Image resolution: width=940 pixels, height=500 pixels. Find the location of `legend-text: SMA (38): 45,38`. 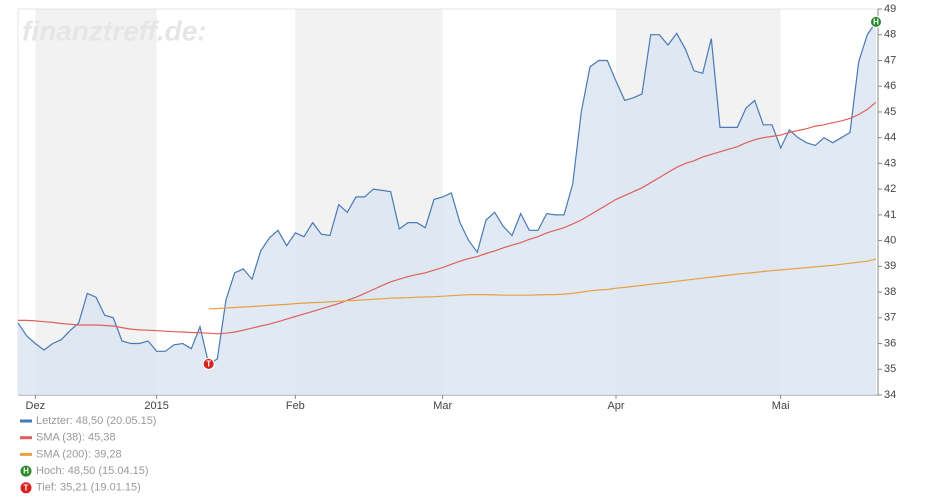

legend-text: SMA (38): 45,38 is located at coordinates (76, 438).